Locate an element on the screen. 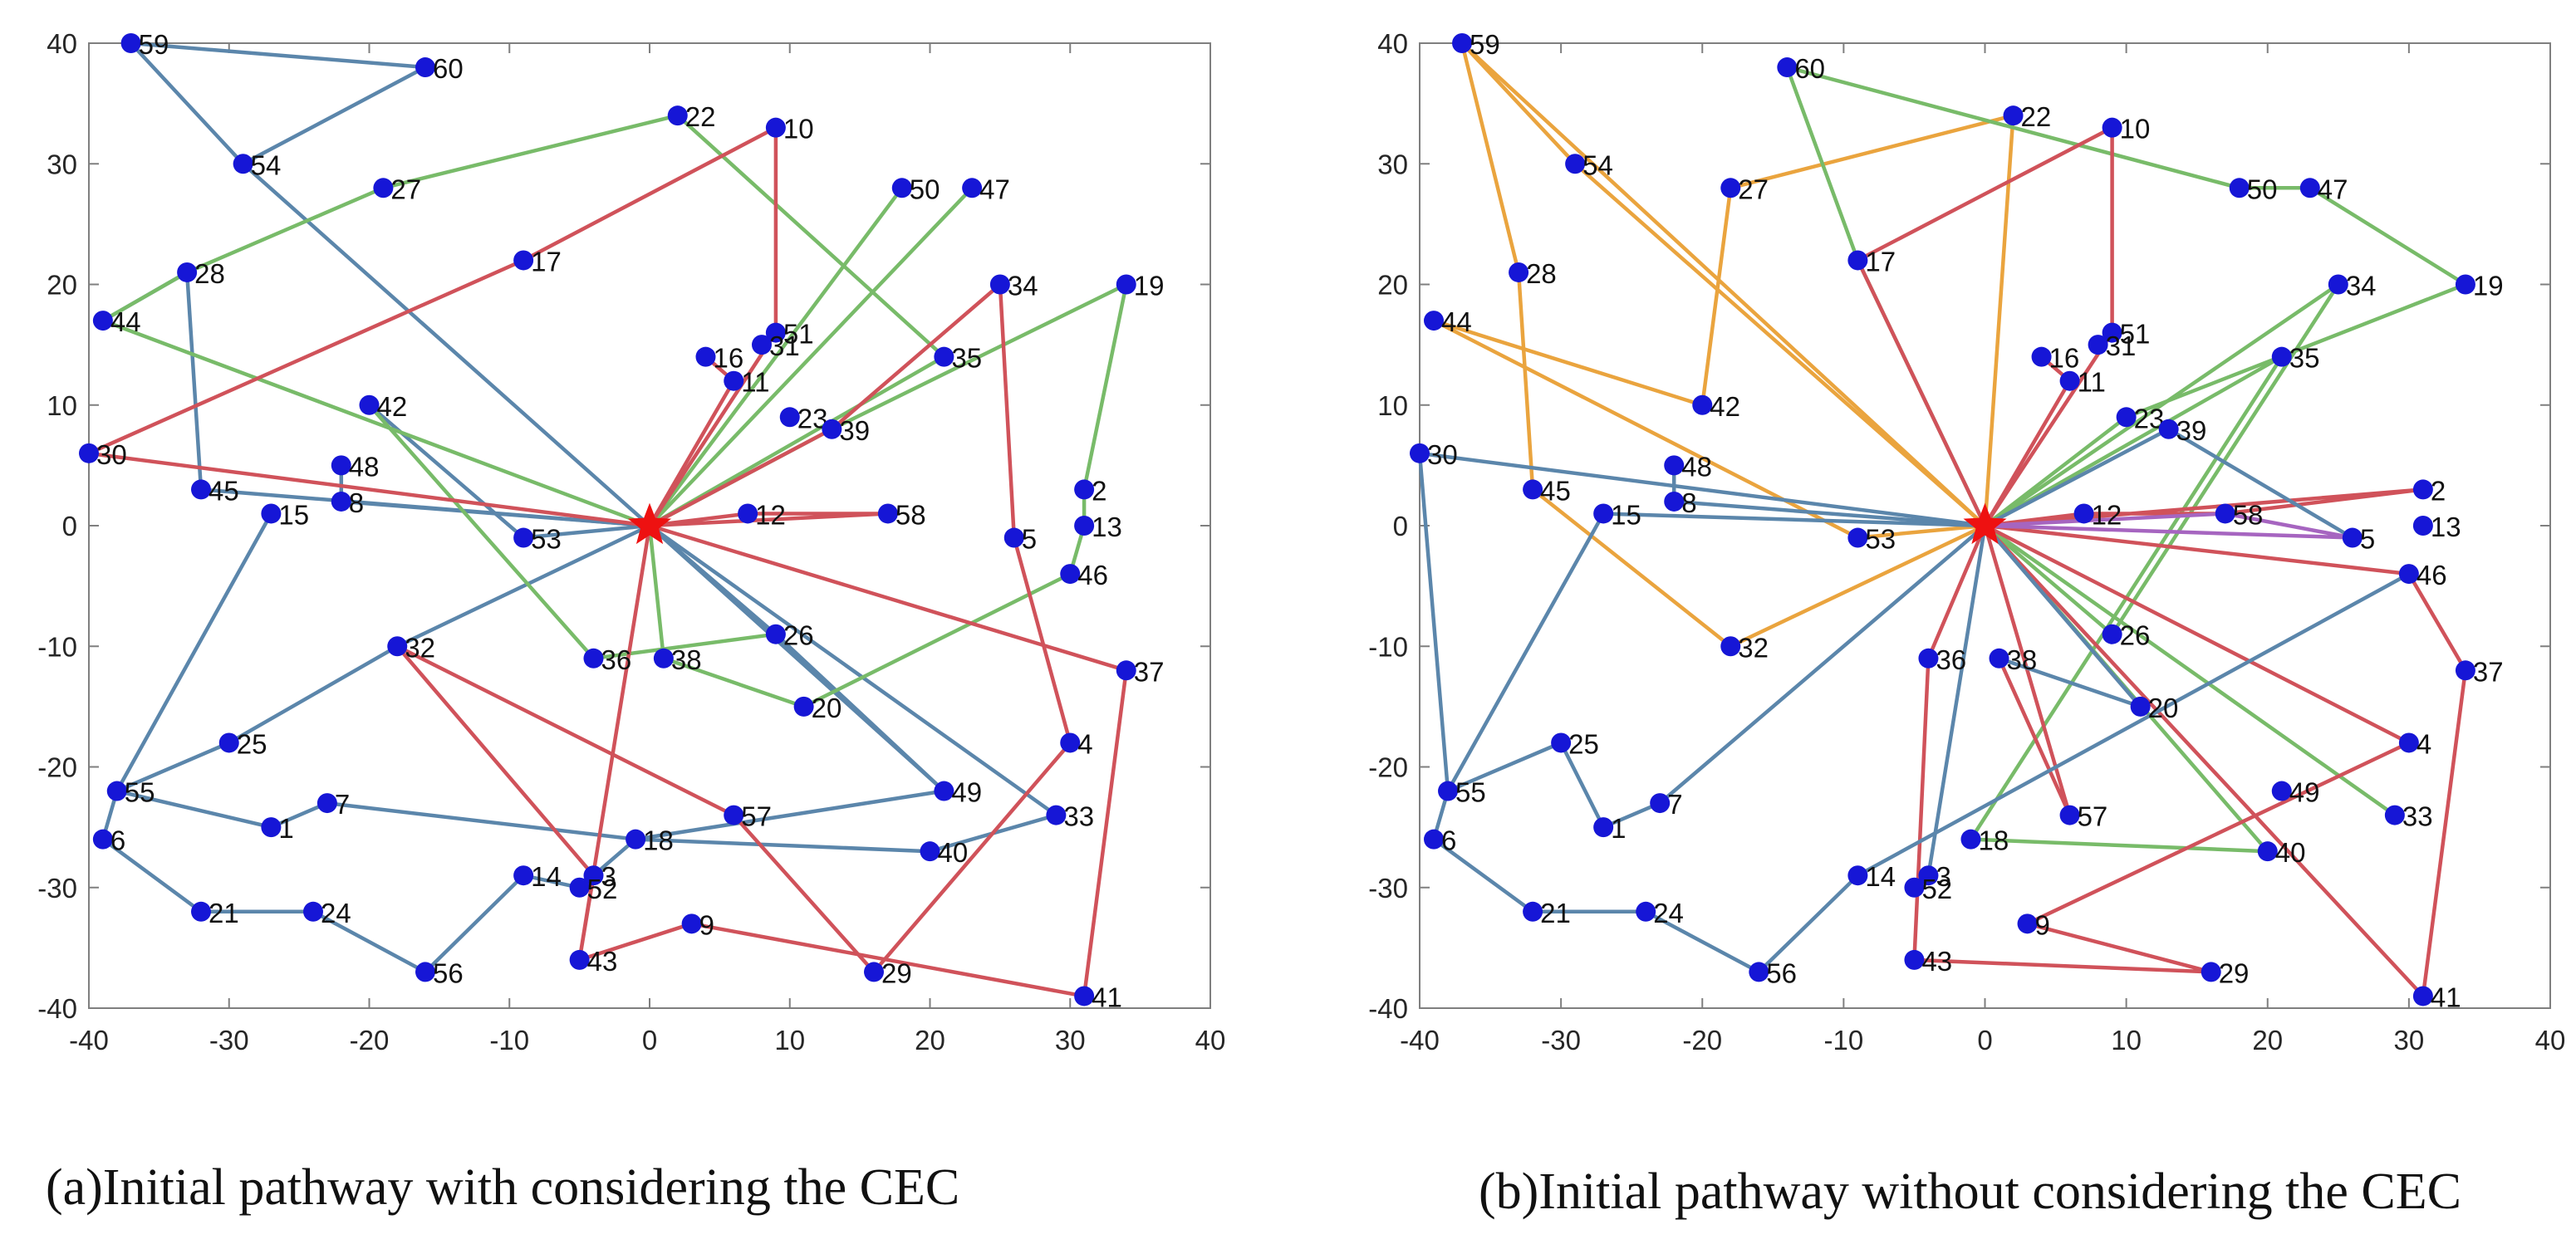 Image resolution: width=2576 pixels, height=1244 pixels. y-tick-label: 20 is located at coordinates (62, 285).